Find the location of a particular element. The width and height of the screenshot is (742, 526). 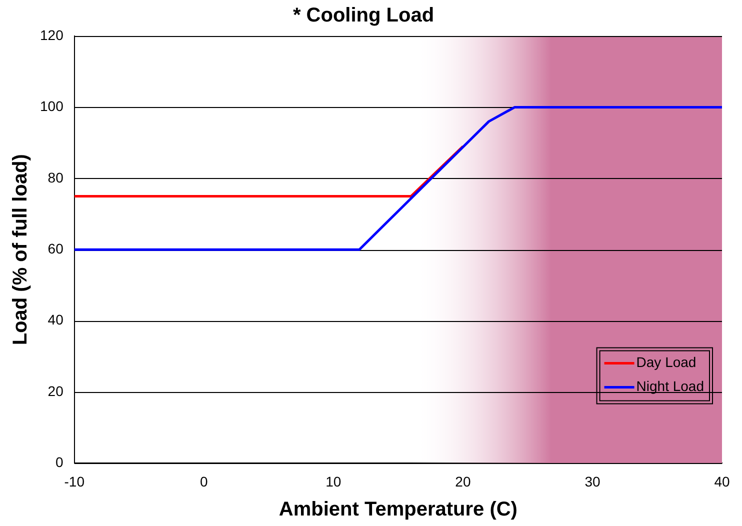

y-tick-label: 100 is located at coordinates (52, 106).